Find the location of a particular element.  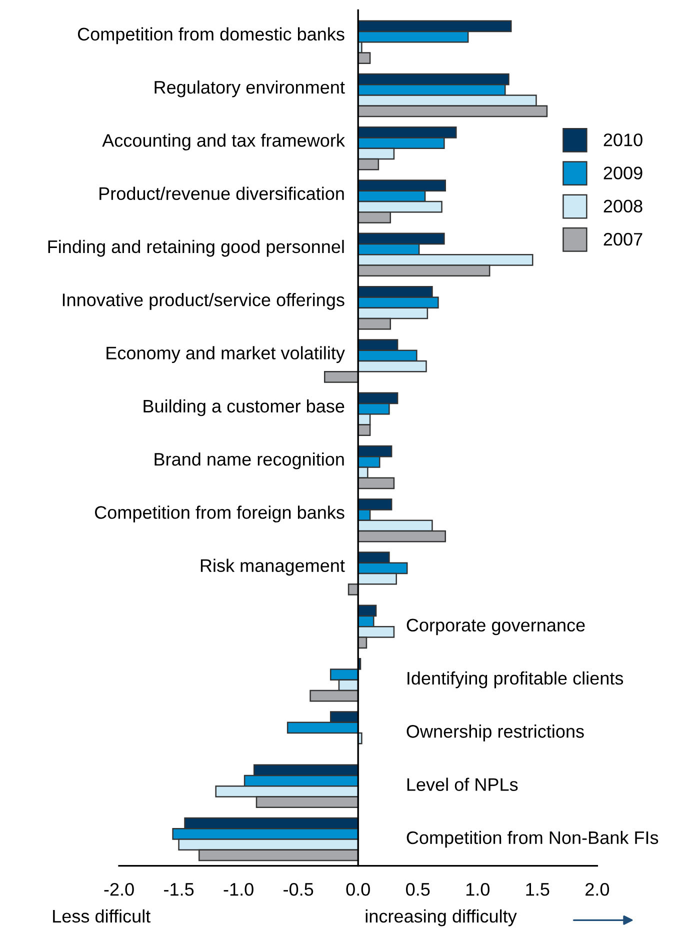

y-tick-label: Level of NPLs is located at coordinates (462, 784).